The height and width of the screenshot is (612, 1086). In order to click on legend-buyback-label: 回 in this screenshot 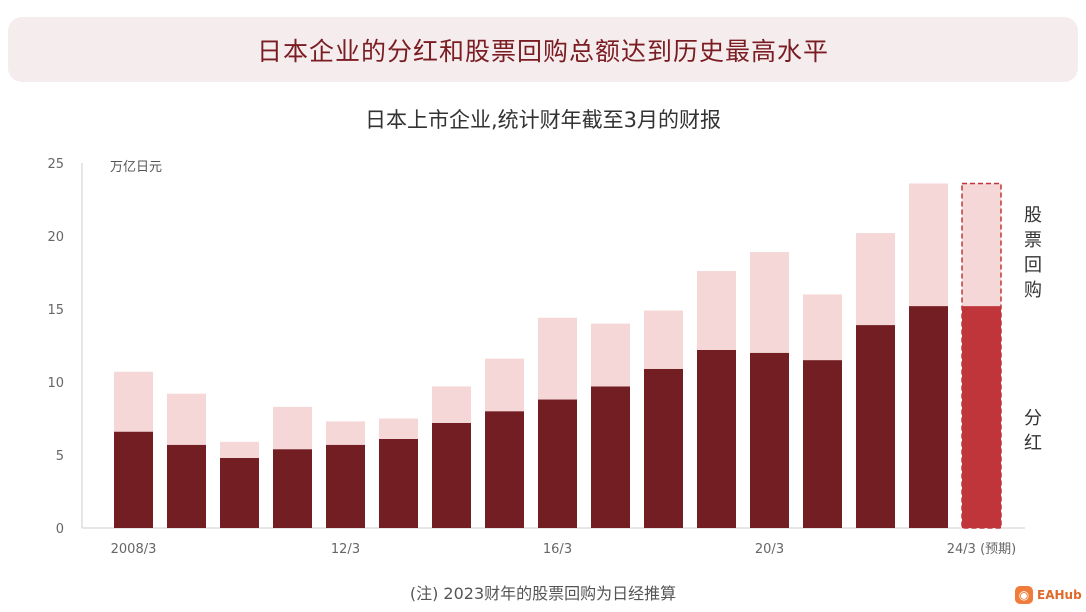, I will do `click(1033, 265)`.